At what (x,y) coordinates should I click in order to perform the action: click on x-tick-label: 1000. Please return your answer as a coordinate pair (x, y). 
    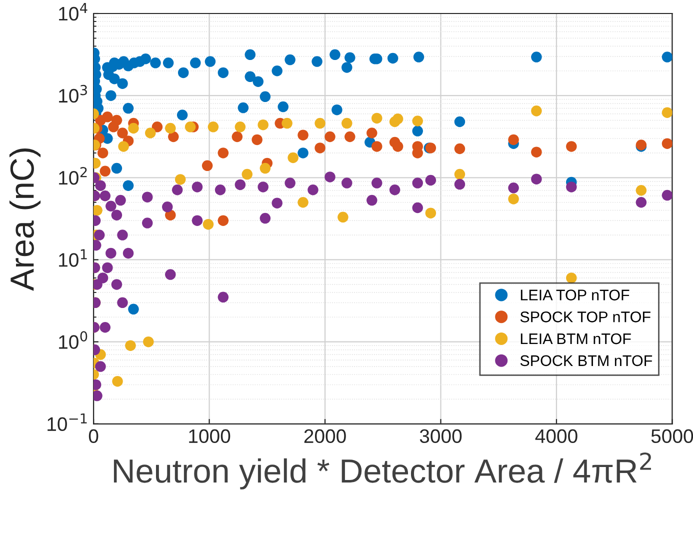
    Looking at the image, I should click on (209, 436).